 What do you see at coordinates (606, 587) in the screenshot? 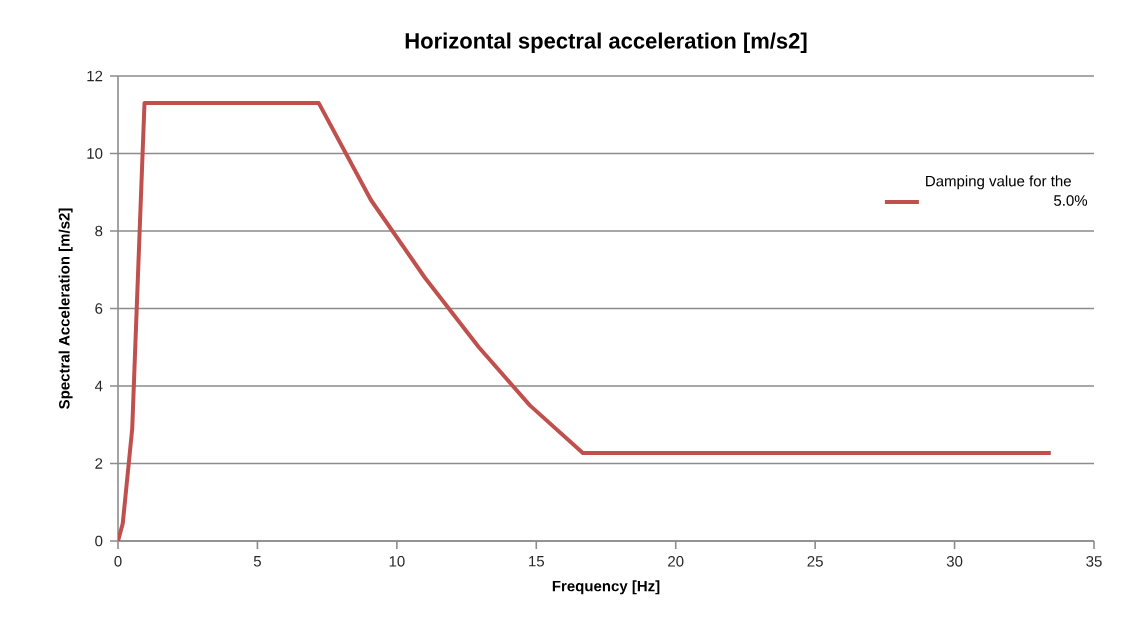
I see `x-axis-title: Frequency [Hz]` at bounding box center [606, 587].